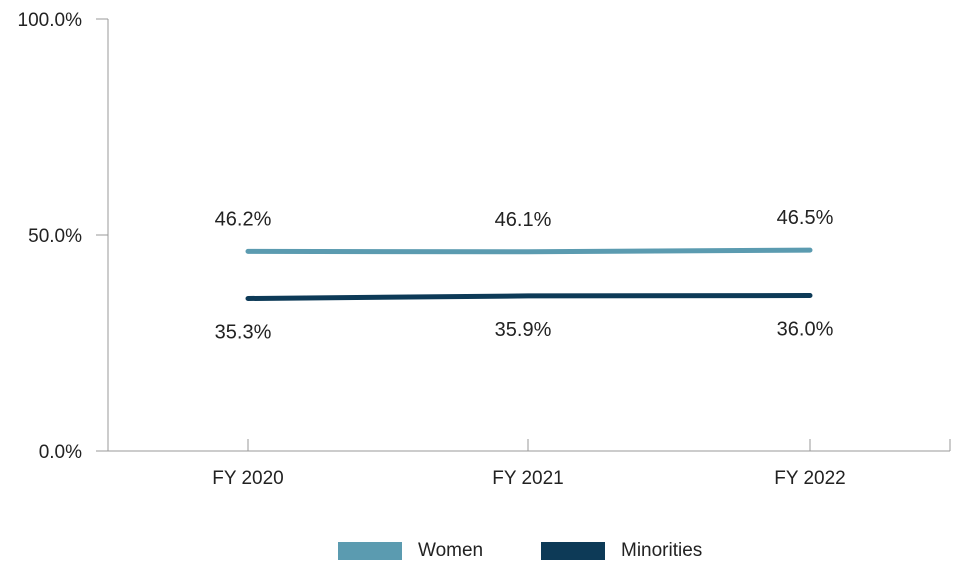 The width and height of the screenshot is (960, 566). What do you see at coordinates (527, 478) in the screenshot?
I see `x-tick-label: FY 2021` at bounding box center [527, 478].